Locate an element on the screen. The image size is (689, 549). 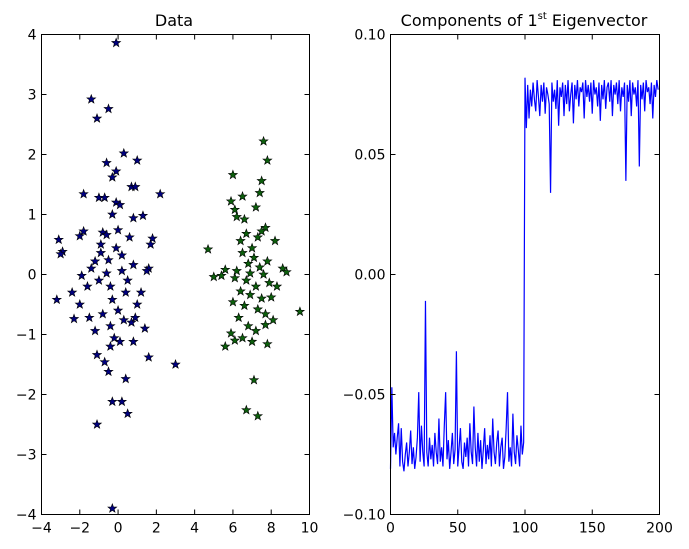
eigenvector-x-tick-label: 0 is located at coordinates (390, 529).